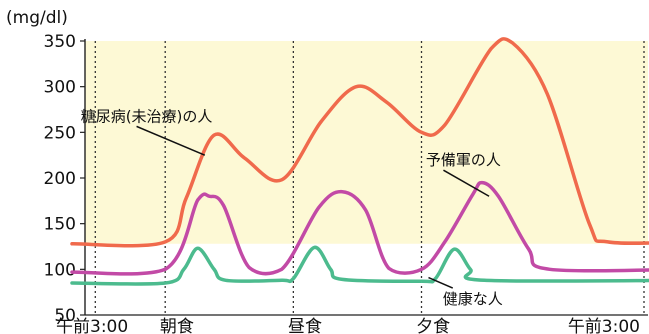 Image resolution: width=649 pixels, height=334 pixels. Describe the element at coordinates (60, 133) in the screenshot. I see `y-tick-label-250: 250` at that location.